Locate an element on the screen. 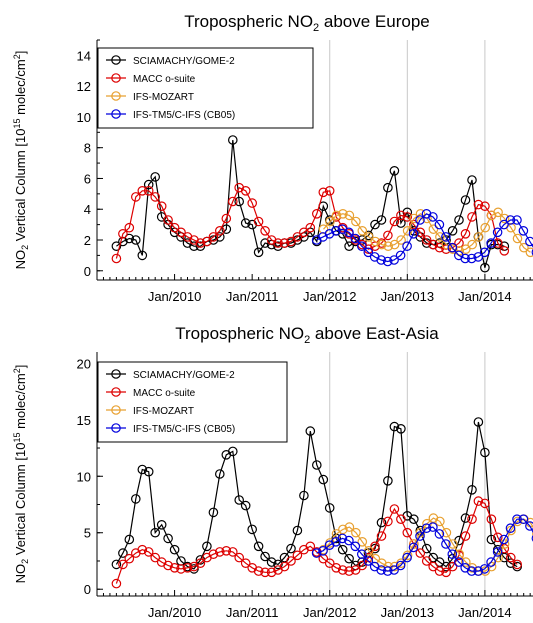  y-tick-label: 14 is located at coordinates (84, 55).